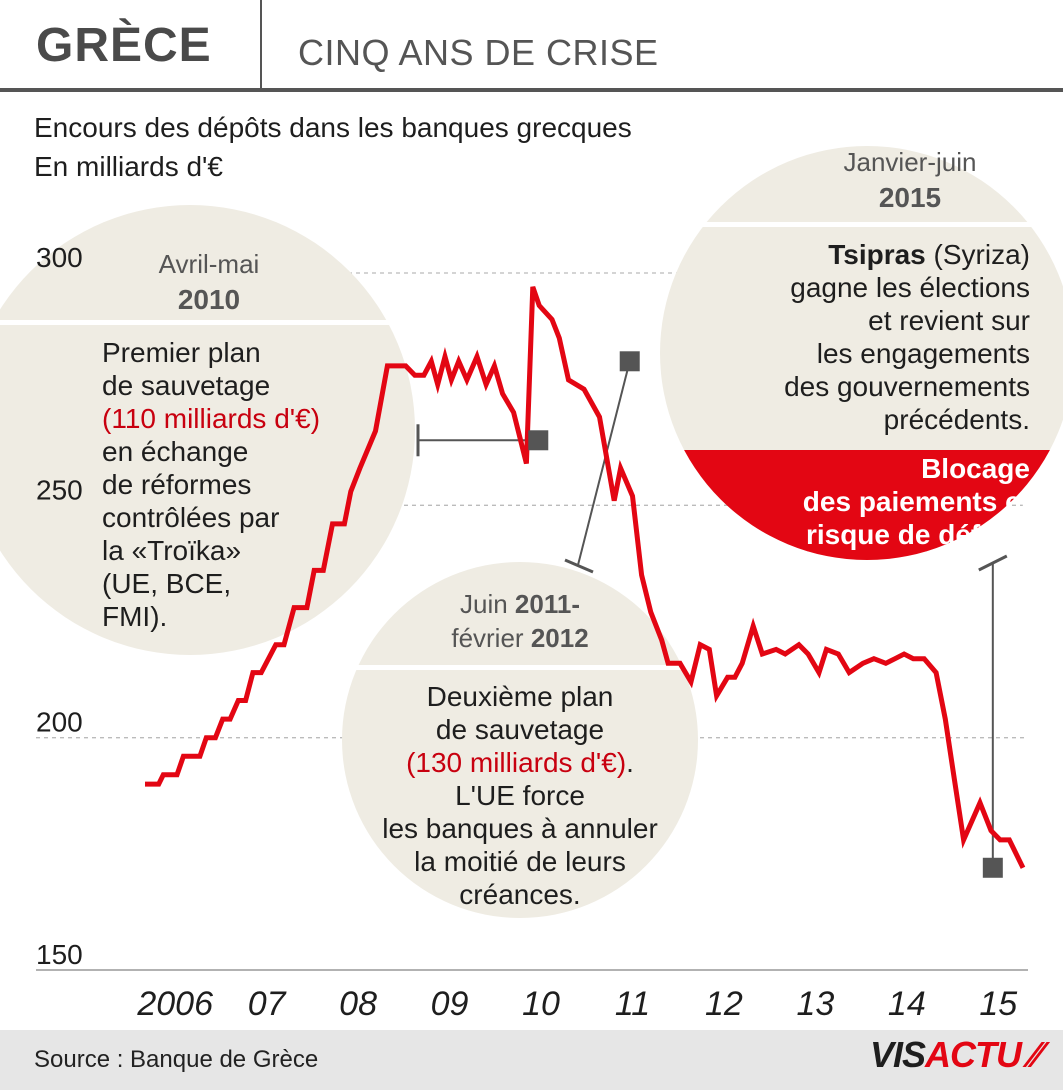 The image size is (1063, 1090). What do you see at coordinates (520, 861) in the screenshot?
I see `annotation-2011-line: la moitié de leurs` at bounding box center [520, 861].